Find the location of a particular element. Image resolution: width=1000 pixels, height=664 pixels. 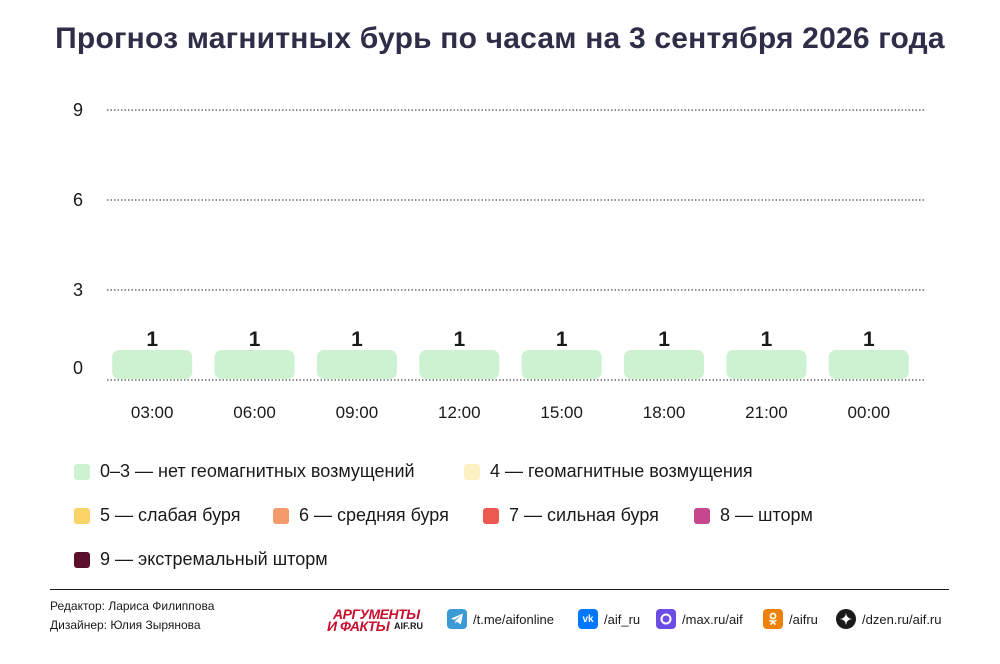

legend-label: 5 — слабая буря is located at coordinates (170, 515).